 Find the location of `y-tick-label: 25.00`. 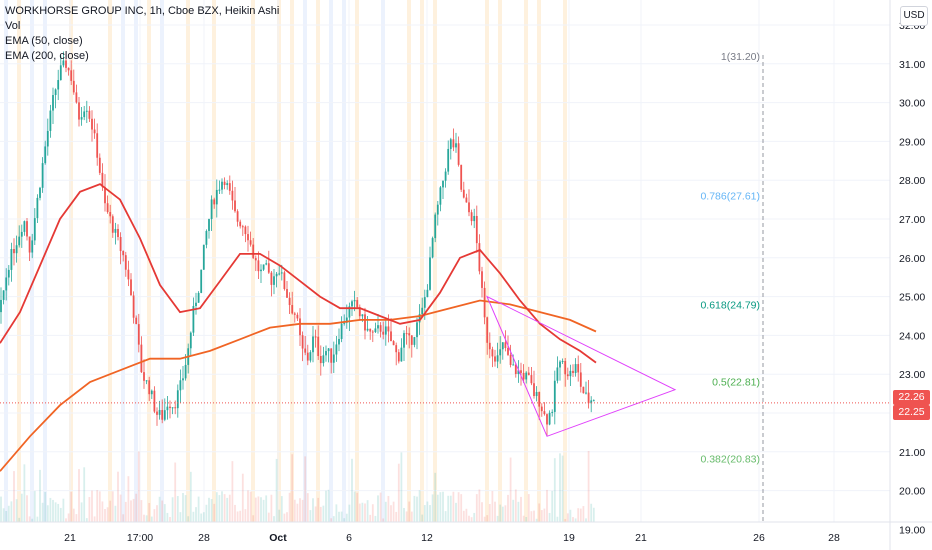

y-tick-label: 25.00 is located at coordinates (912, 298).